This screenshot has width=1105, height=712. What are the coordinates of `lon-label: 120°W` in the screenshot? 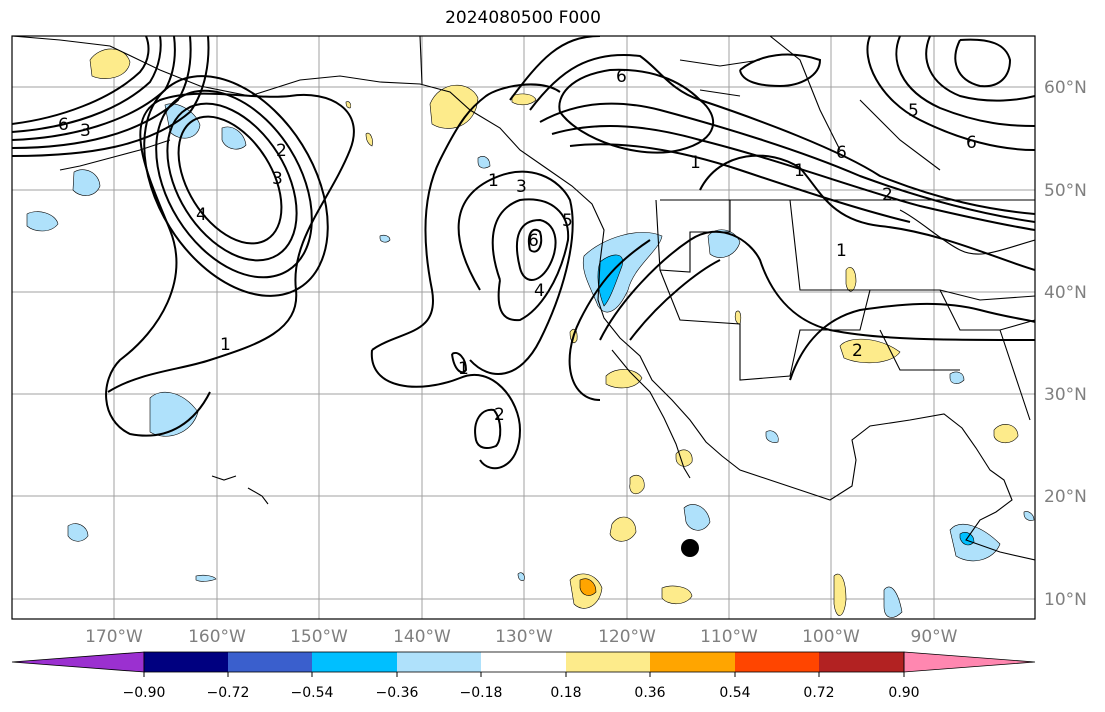 It's located at (627, 637).